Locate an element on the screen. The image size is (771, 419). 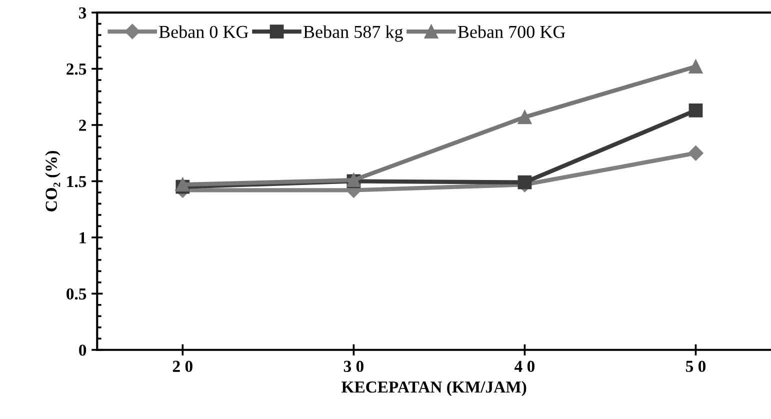
x-tick-label: 4 0 is located at coordinates (524, 366).